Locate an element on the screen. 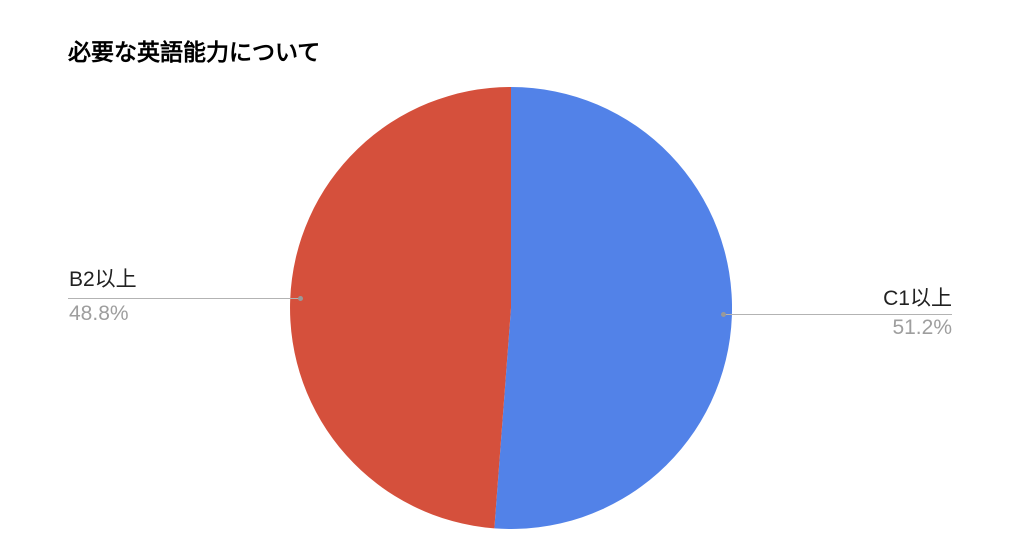 The image size is (1024, 559). leader-dot-right is located at coordinates (723, 314).